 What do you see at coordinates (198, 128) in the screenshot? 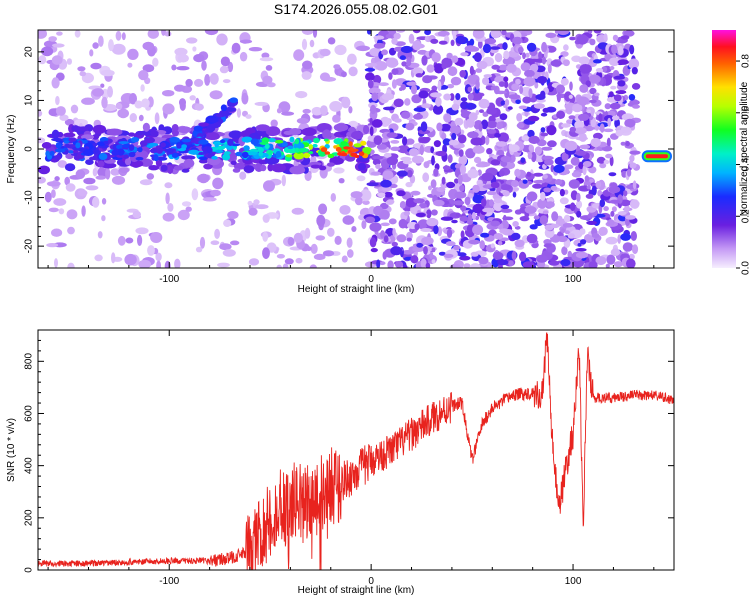
I see `signal-branch` at bounding box center [198, 128].